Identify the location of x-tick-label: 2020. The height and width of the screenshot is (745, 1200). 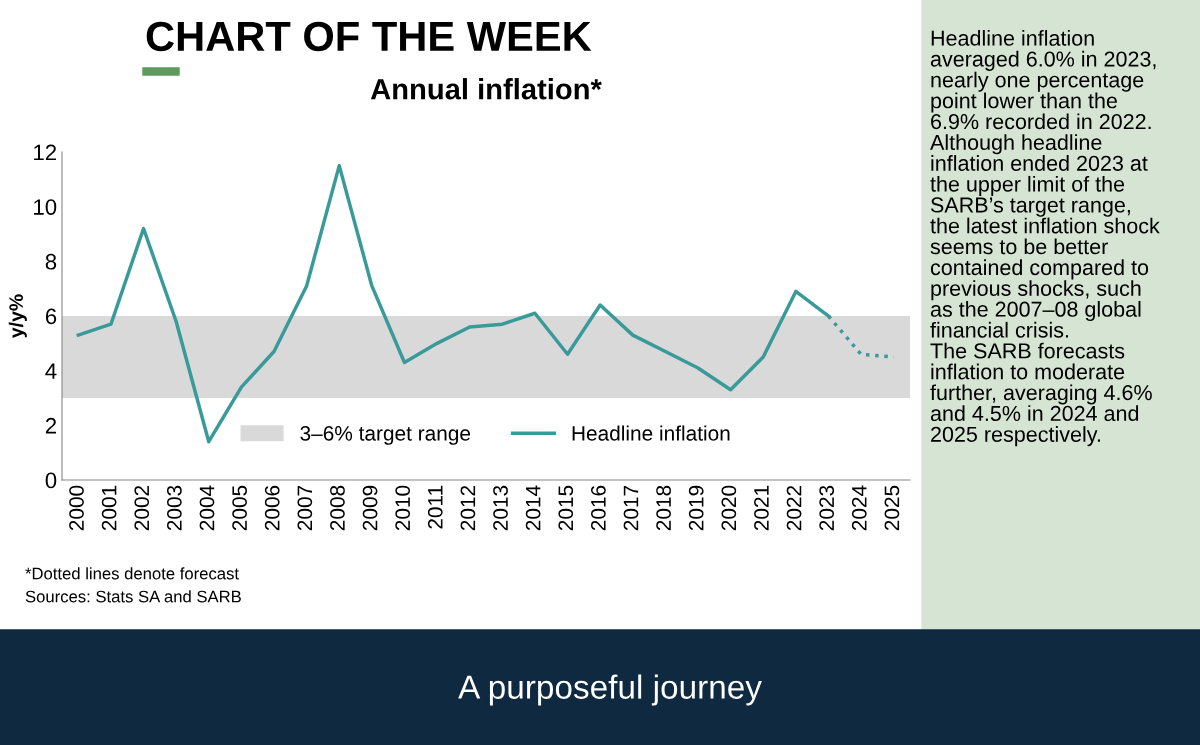
(729, 508).